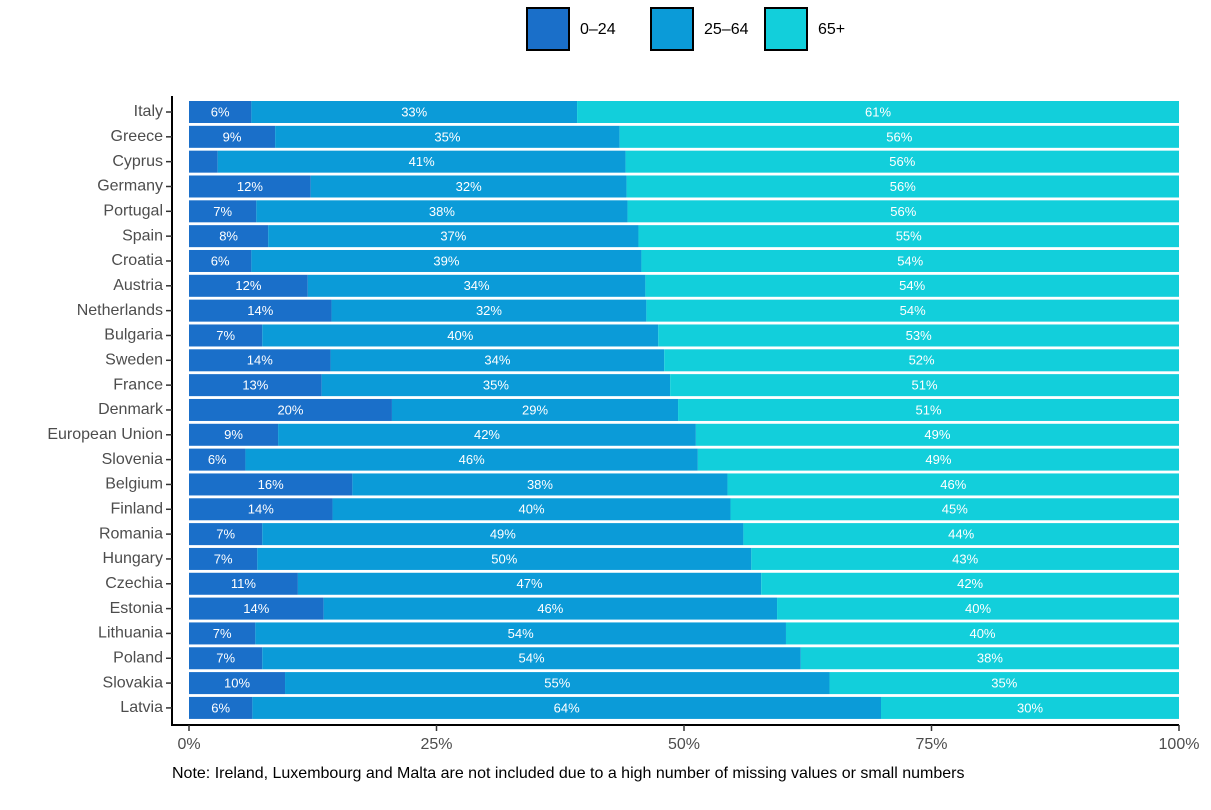  What do you see at coordinates (726, 29) in the screenshot?
I see `legend-label: 25–64` at bounding box center [726, 29].